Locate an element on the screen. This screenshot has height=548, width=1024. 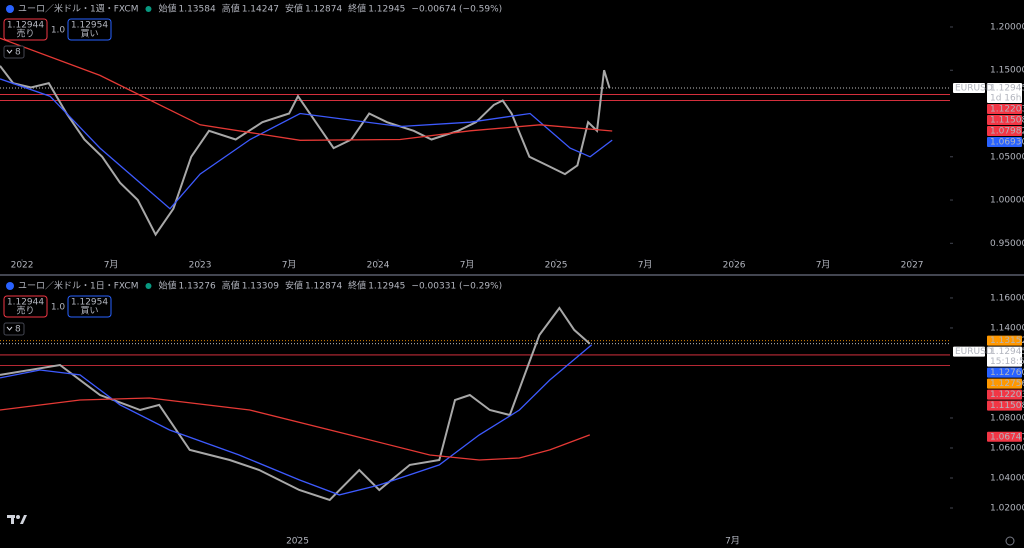
countdown: 1d 16h is located at coordinates (1005, 99).